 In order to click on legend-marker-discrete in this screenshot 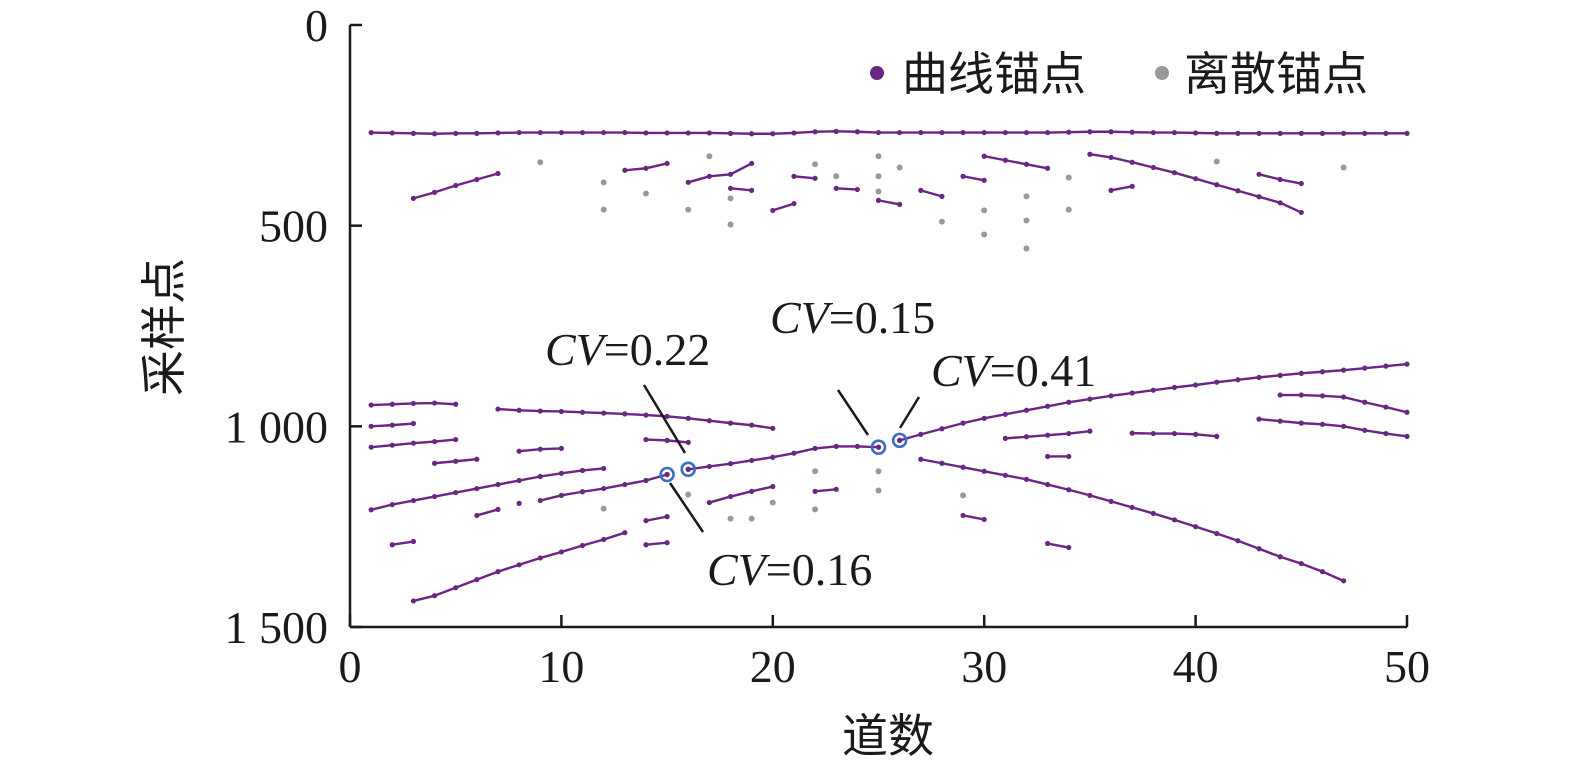, I will do `click(1162, 73)`.